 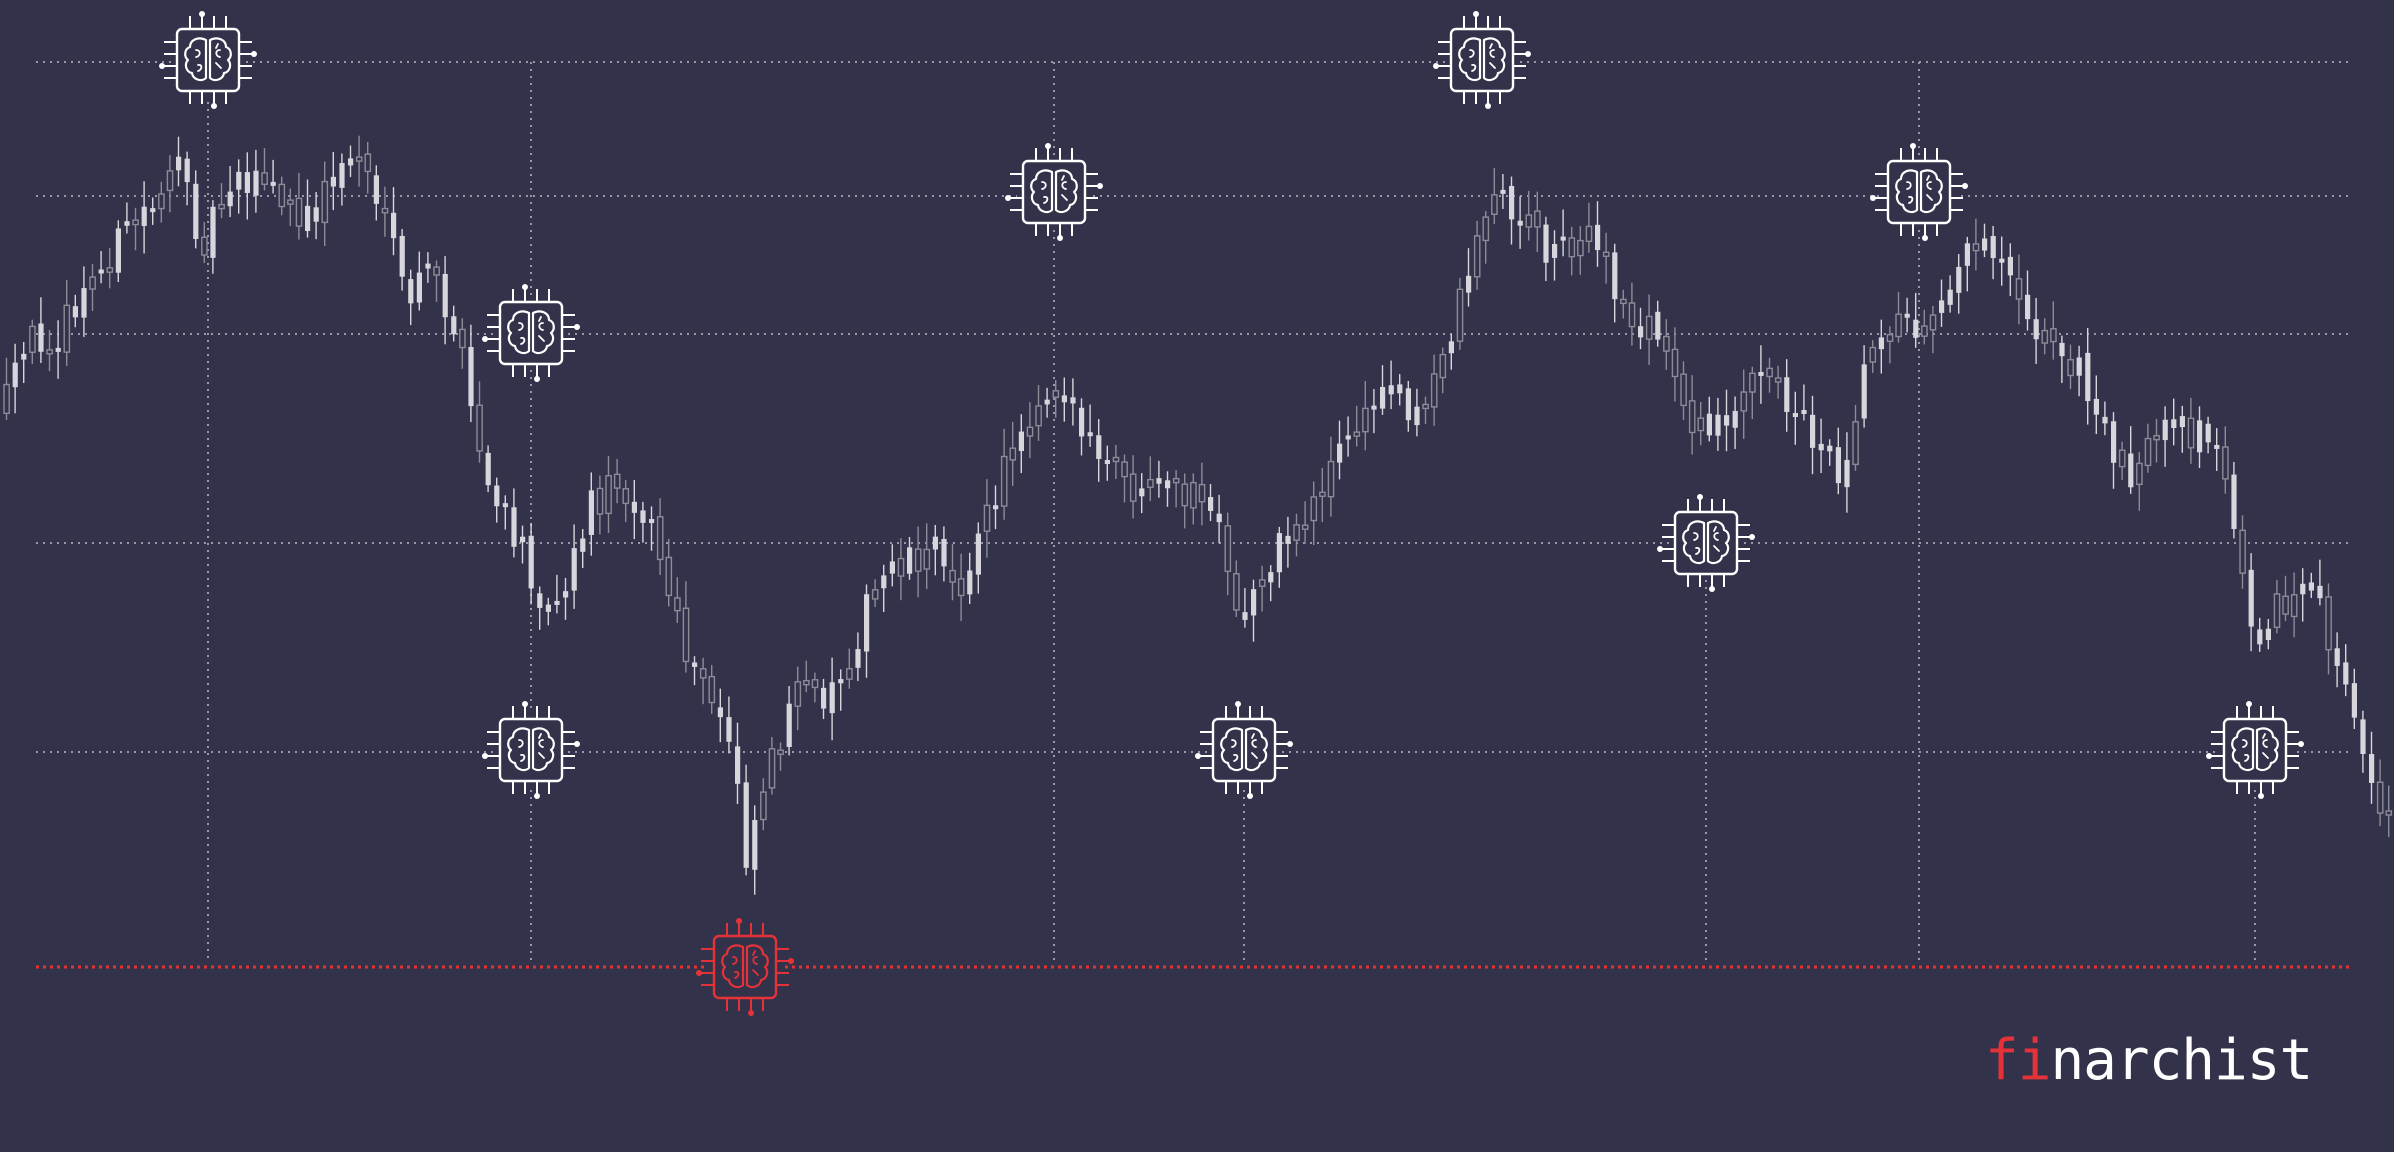 I want to click on brand-logo: finarchist, so click(x=2149, y=1060).